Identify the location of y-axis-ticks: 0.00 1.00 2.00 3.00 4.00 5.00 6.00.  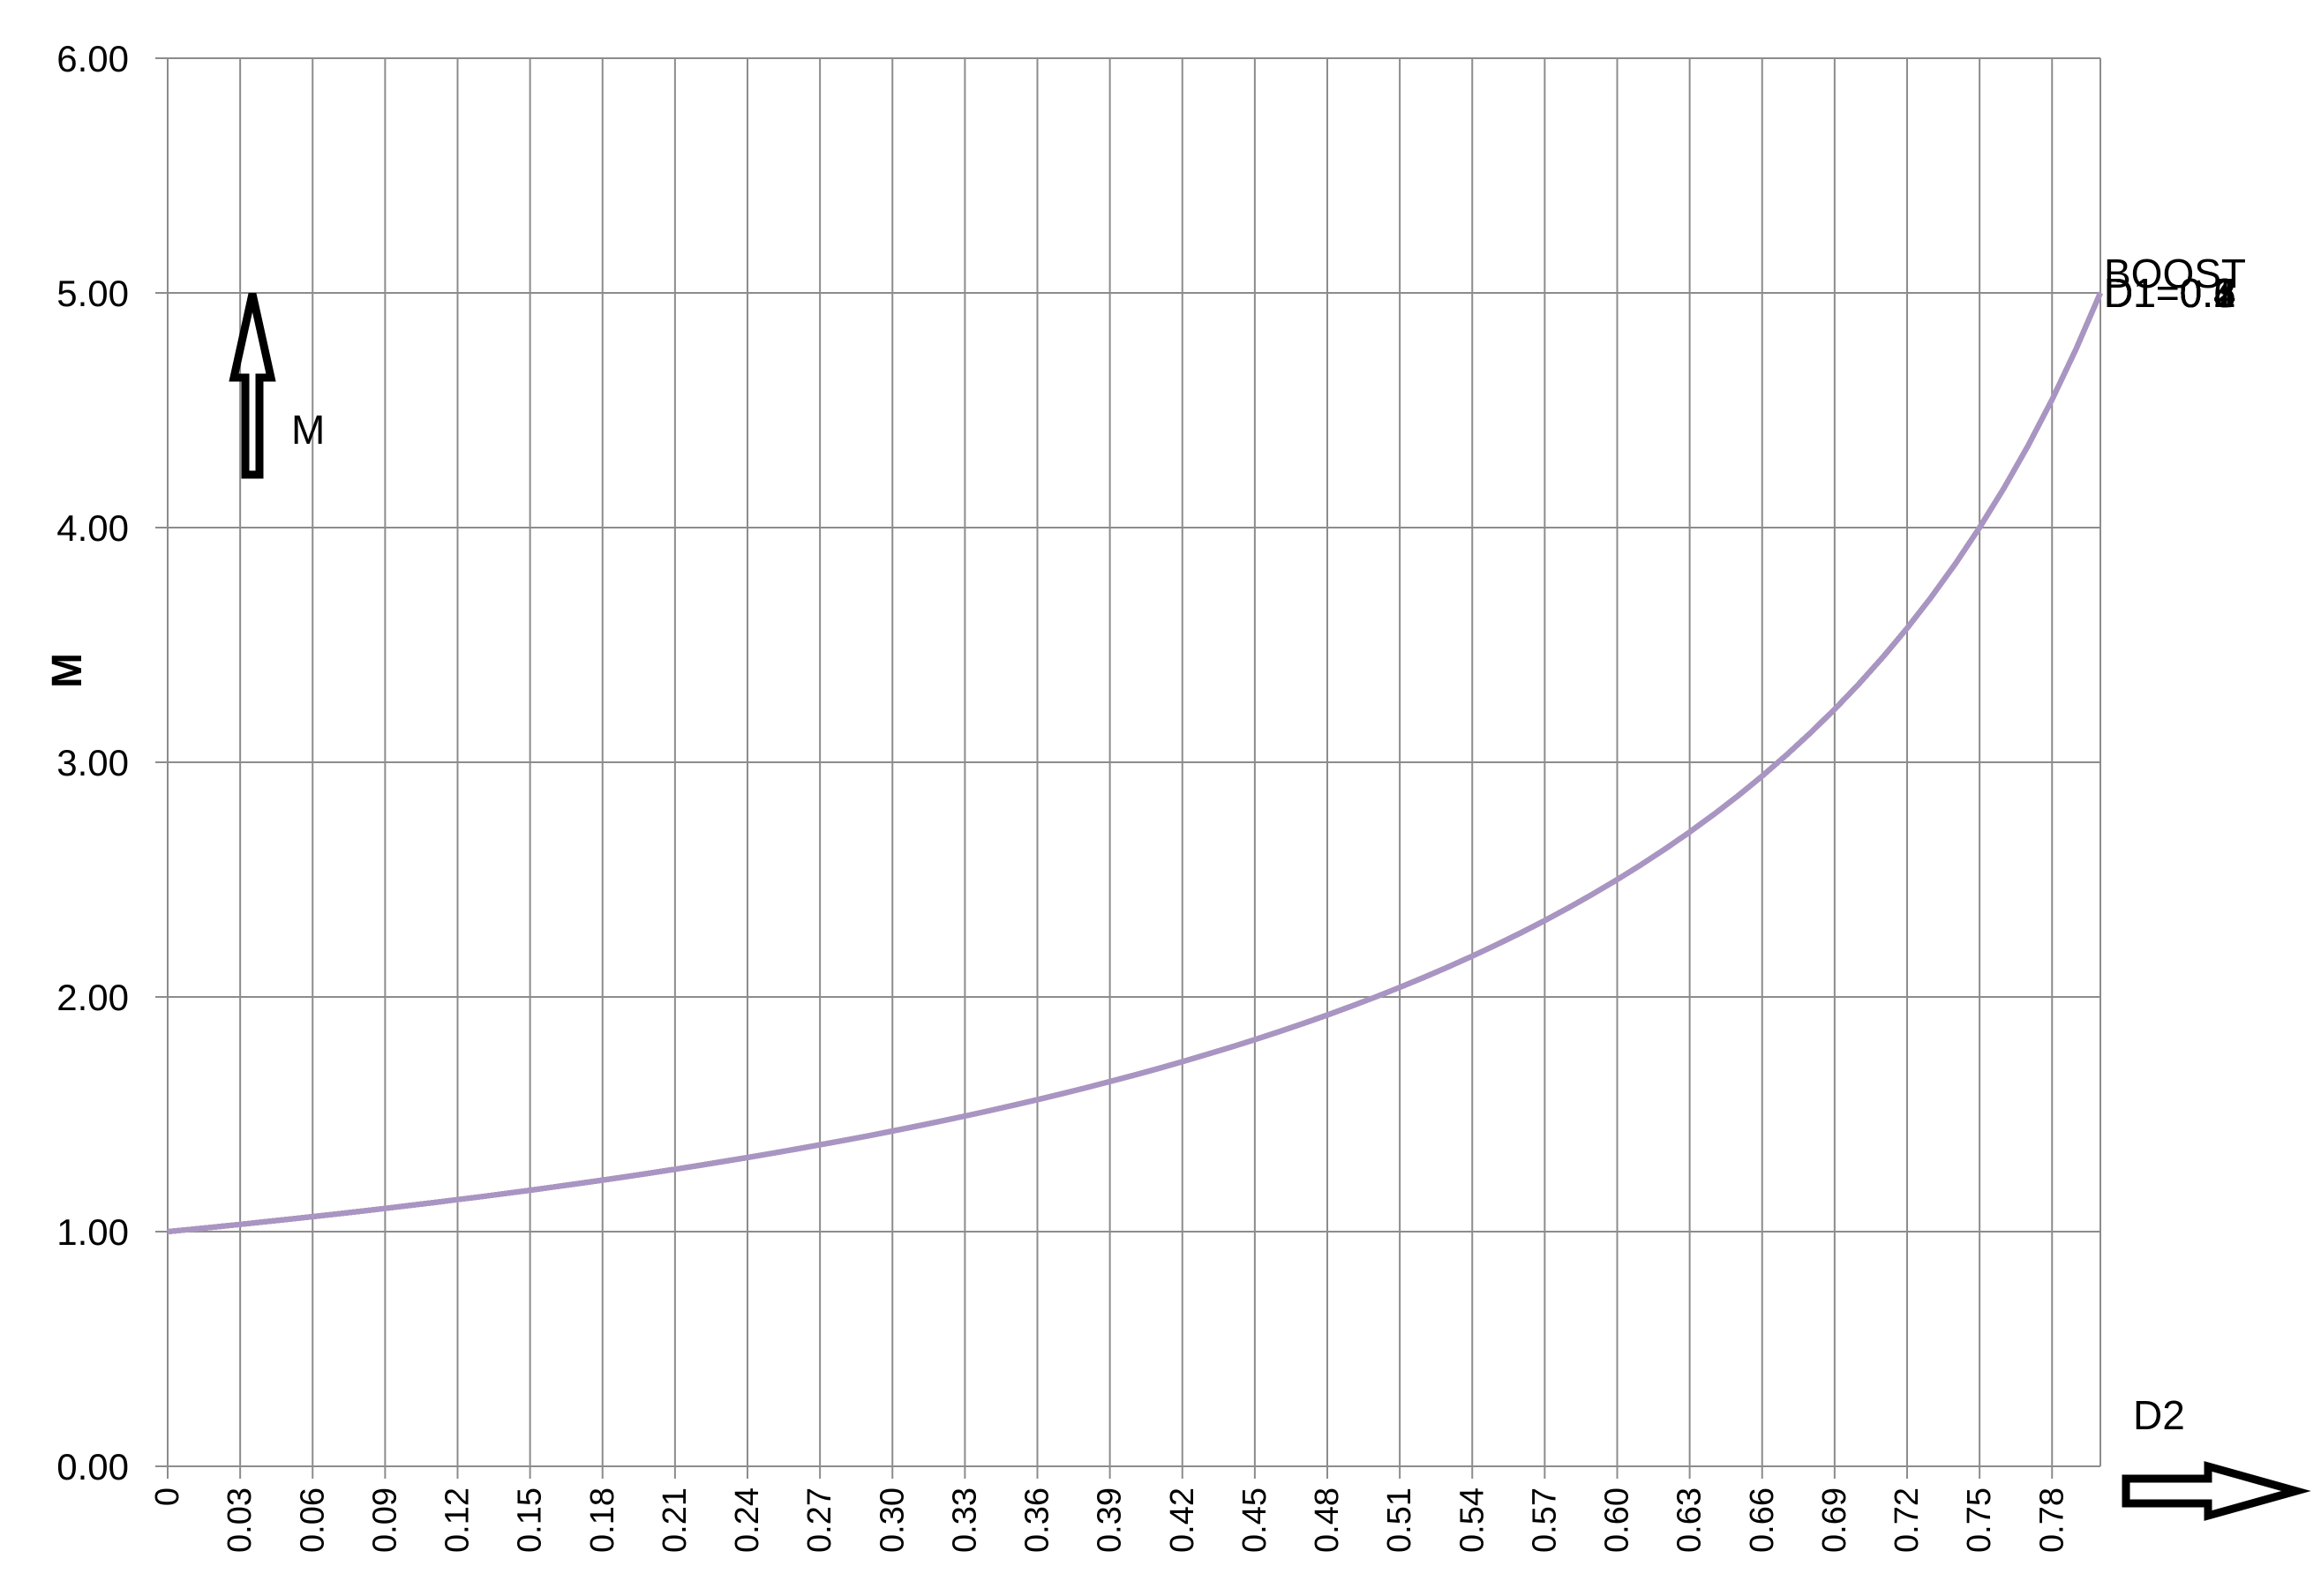
(92, 762).